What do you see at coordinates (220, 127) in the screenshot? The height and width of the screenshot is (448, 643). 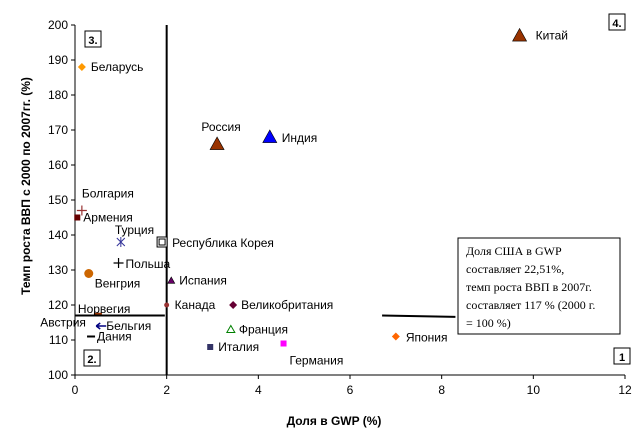 I see `point-label: Россия` at bounding box center [220, 127].